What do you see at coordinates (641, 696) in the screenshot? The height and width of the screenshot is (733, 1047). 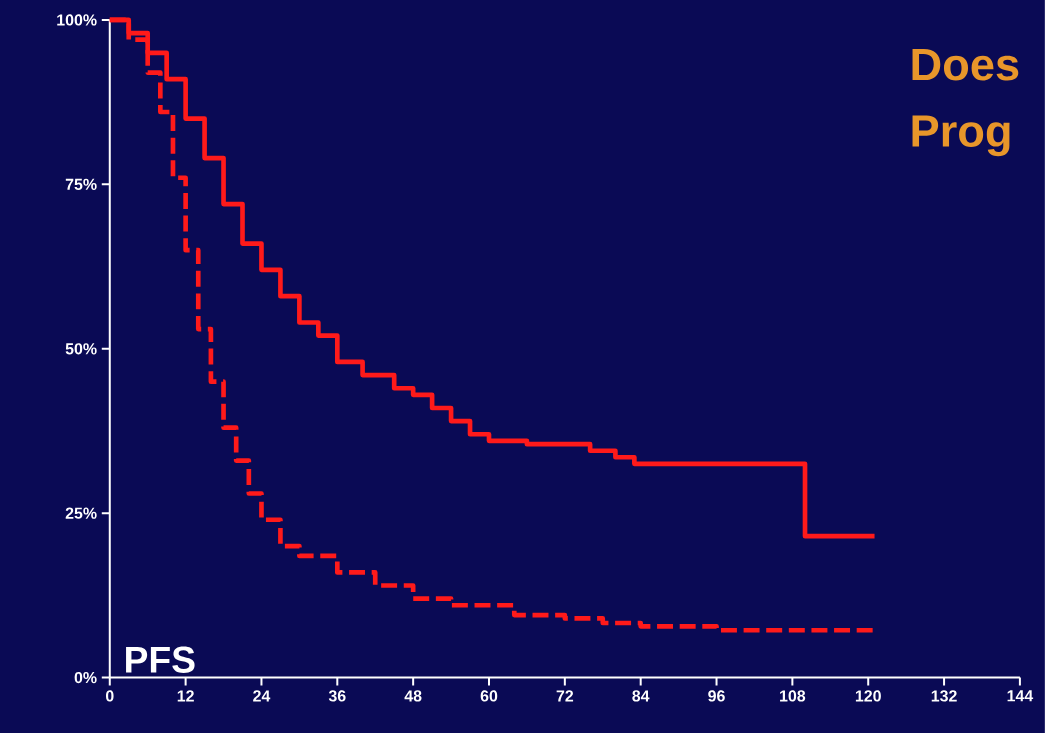 I see `x-tick-label: 84` at bounding box center [641, 696].